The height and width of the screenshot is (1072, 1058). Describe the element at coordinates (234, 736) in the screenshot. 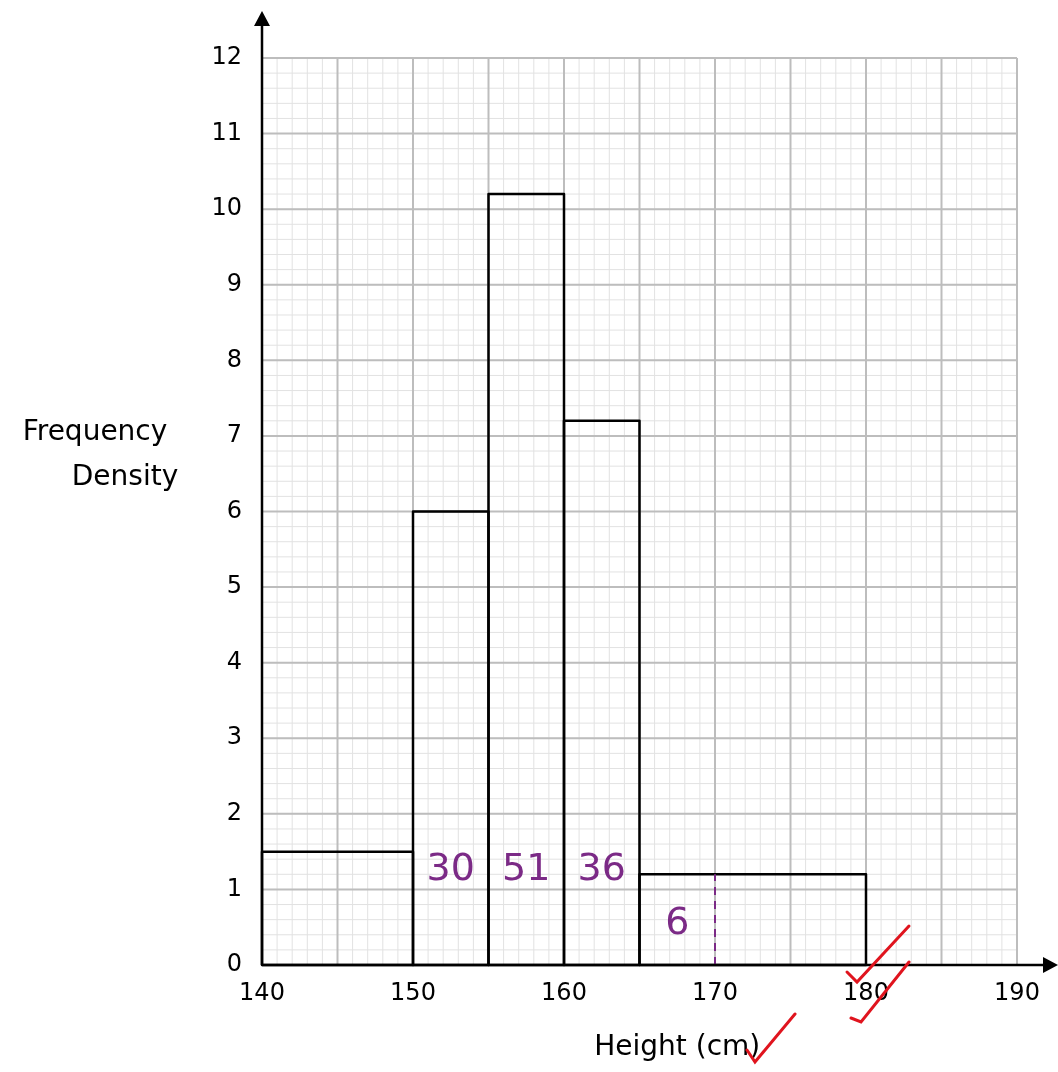

I see `y-tick-label: 3` at that location.